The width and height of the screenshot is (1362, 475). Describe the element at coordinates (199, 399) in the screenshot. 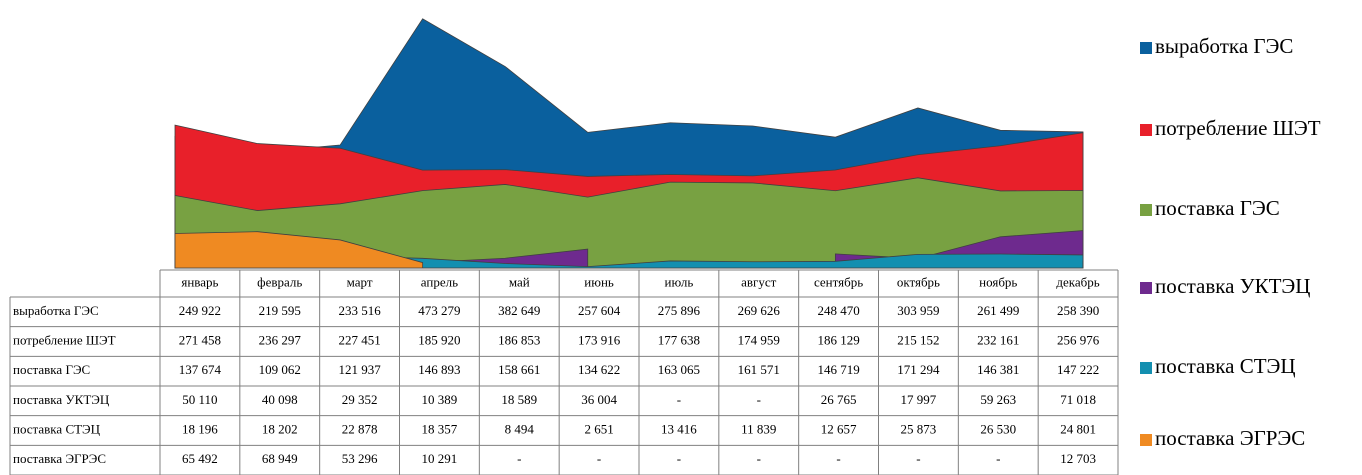

I see `table-value: 50 110` at that location.